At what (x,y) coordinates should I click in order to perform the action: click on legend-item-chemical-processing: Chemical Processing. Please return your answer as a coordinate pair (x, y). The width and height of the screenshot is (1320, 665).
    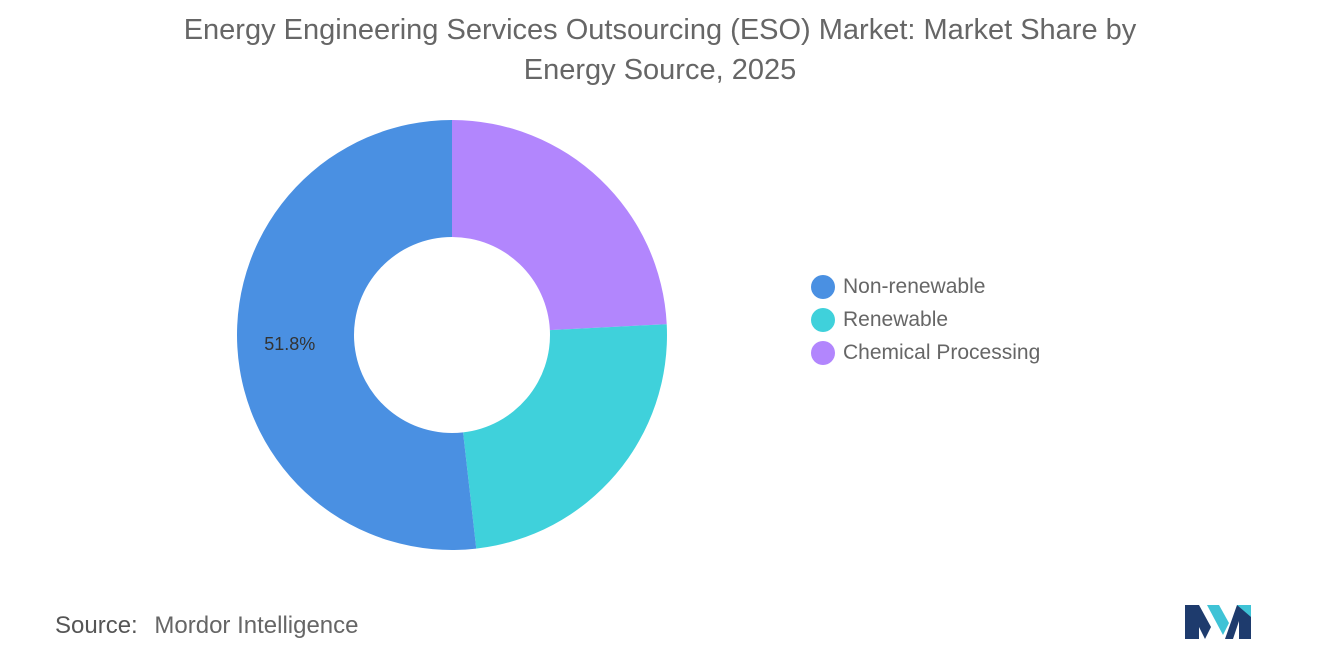
    Looking at the image, I should click on (925, 352).